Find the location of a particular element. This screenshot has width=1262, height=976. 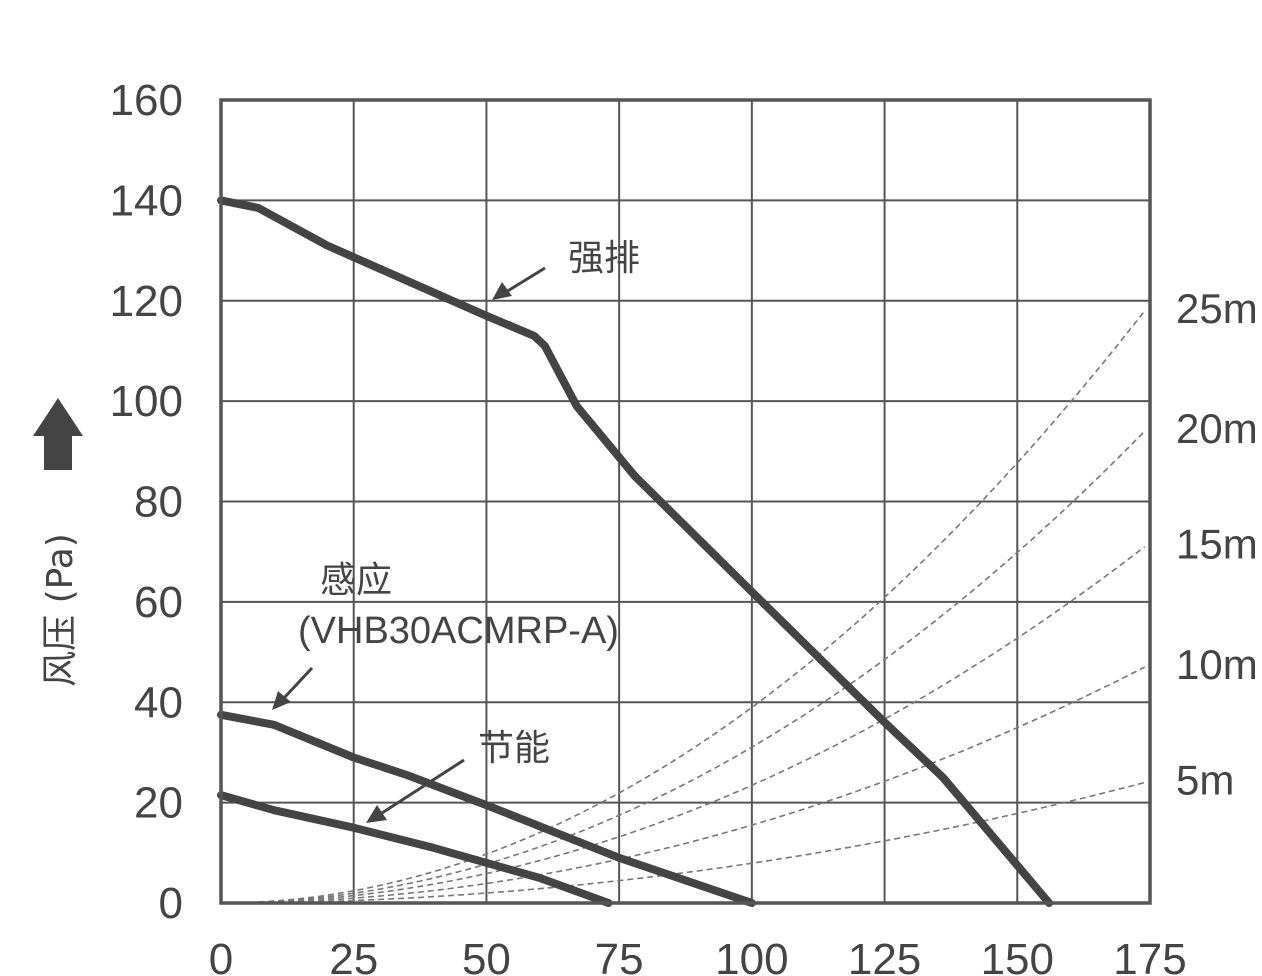

y-tick-label: 100 is located at coordinates (146, 401).